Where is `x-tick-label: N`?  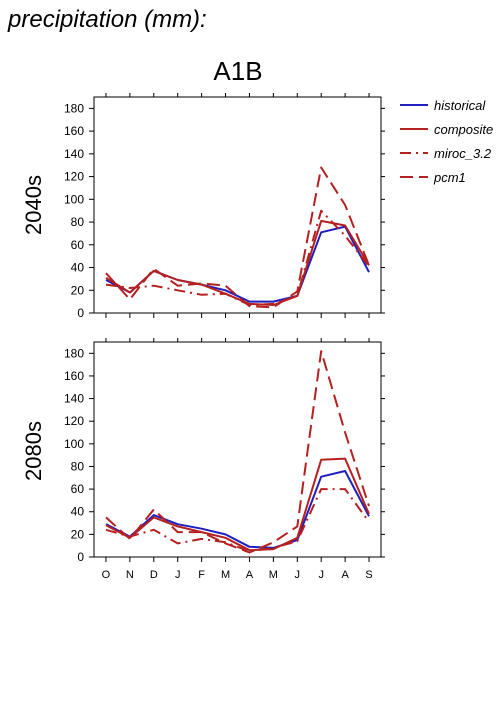
x-tick-label: N is located at coordinates (130, 575).